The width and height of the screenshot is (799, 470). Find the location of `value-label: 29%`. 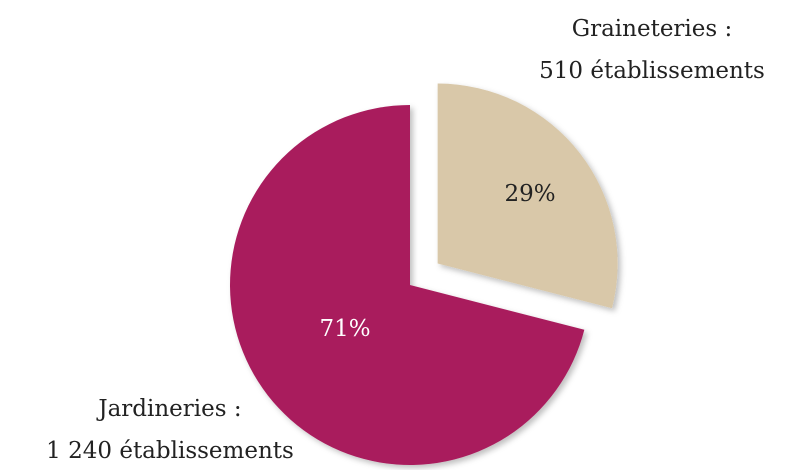

value-label: 29% is located at coordinates (529, 194).